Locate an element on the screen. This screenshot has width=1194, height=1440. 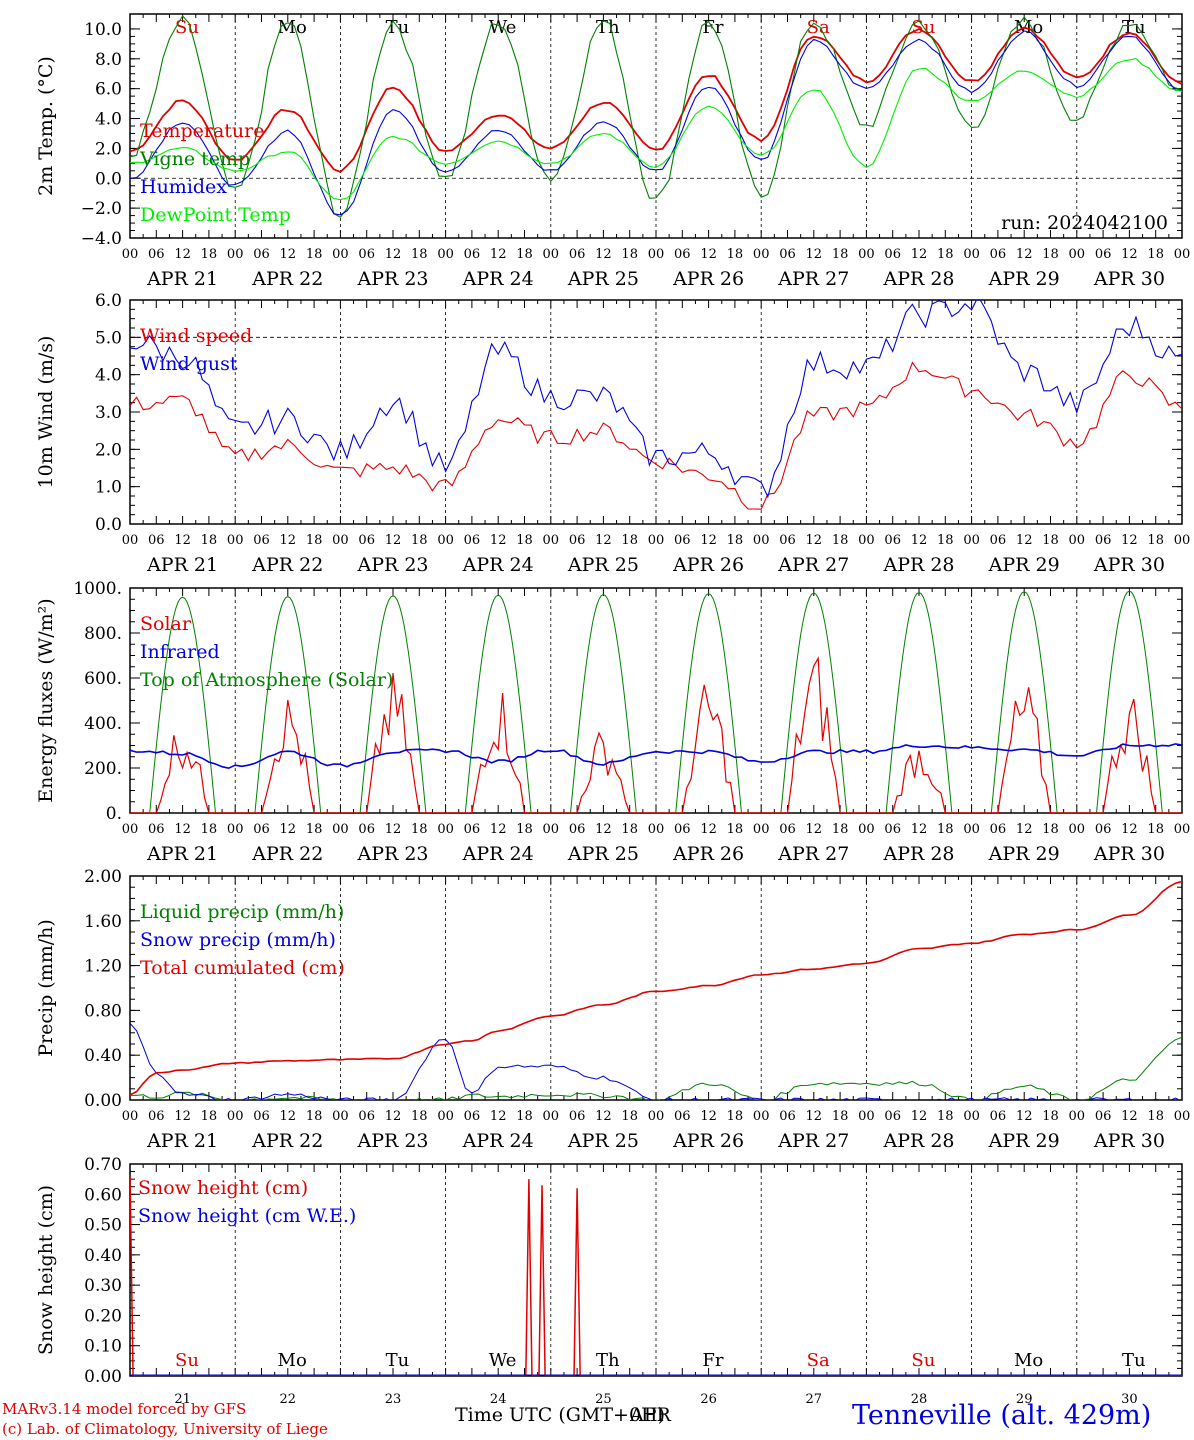
legend-entry: DewPoint Temp is located at coordinates (215, 215).